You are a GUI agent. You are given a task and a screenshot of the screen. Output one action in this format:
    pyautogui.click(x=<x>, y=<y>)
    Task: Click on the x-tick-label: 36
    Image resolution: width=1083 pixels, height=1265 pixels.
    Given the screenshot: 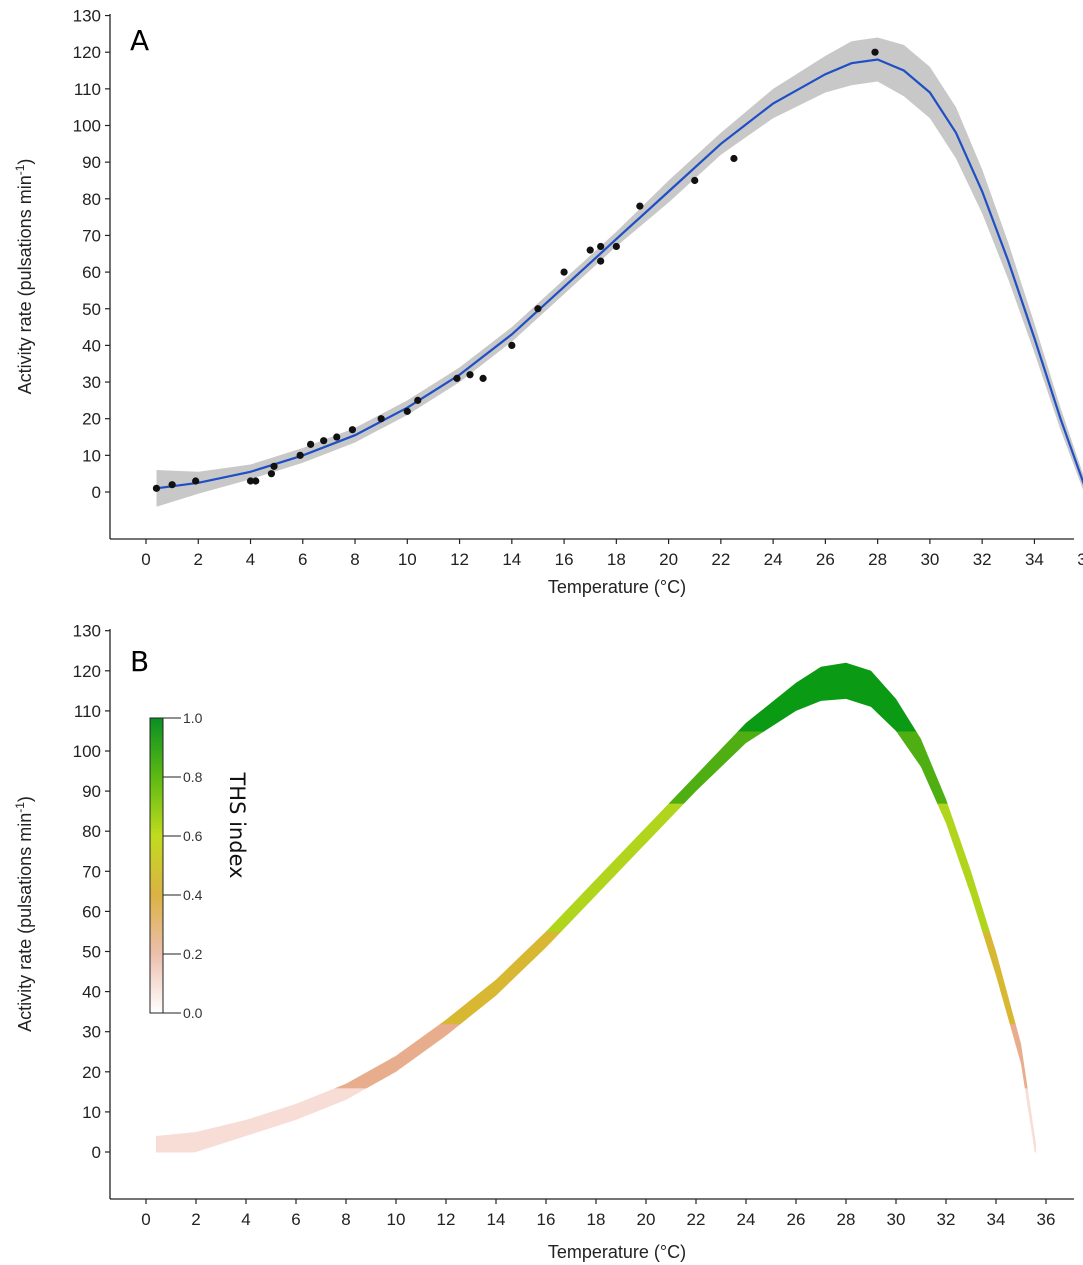 What is the action you would take?
    pyautogui.click(x=1080, y=559)
    